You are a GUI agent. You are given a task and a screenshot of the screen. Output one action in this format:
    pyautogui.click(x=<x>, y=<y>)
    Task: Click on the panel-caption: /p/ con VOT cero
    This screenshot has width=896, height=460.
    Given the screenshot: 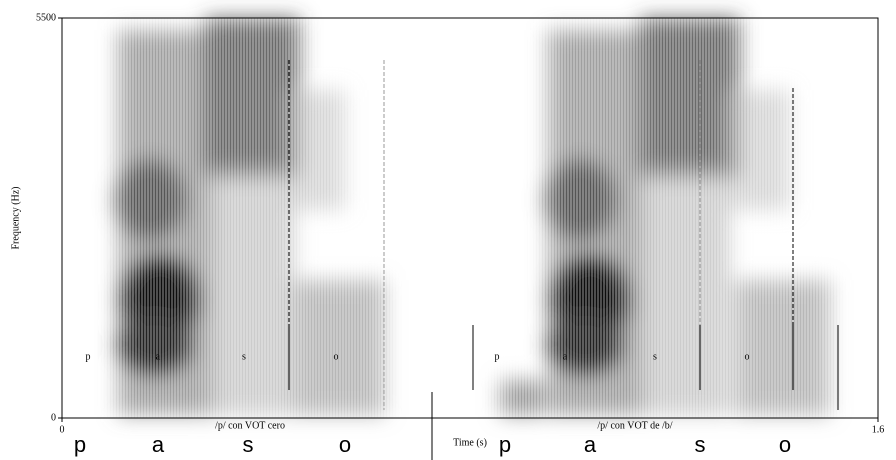 What is the action you would take?
    pyautogui.click(x=250, y=425)
    